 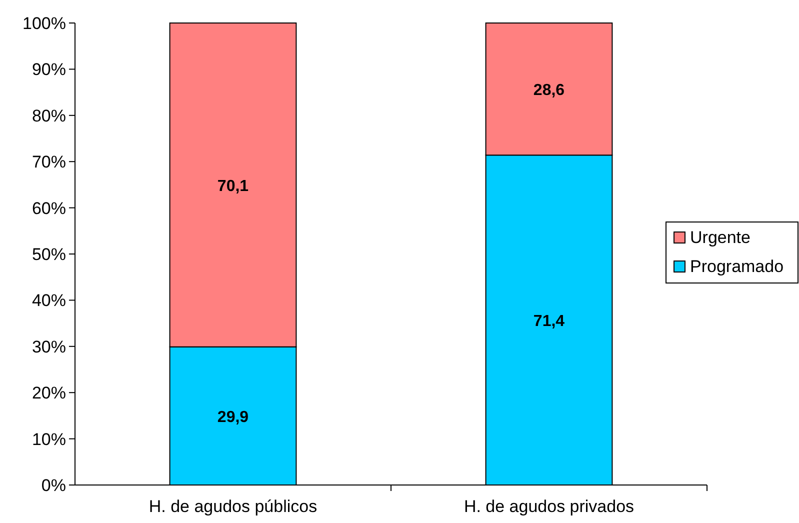 I want to click on y-tick-label: 90%, so click(x=49, y=70).